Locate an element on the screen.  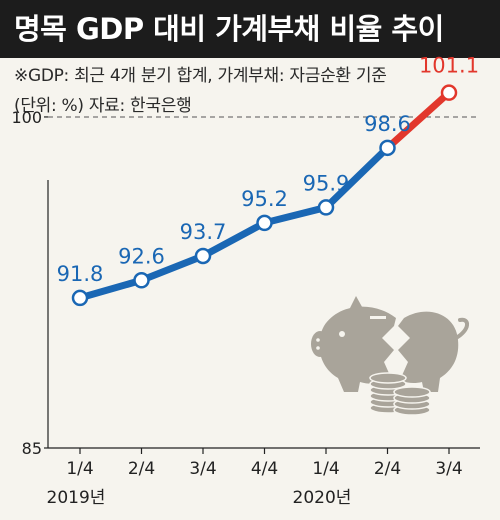
y-tick-label: 100 is located at coordinates (26, 117).